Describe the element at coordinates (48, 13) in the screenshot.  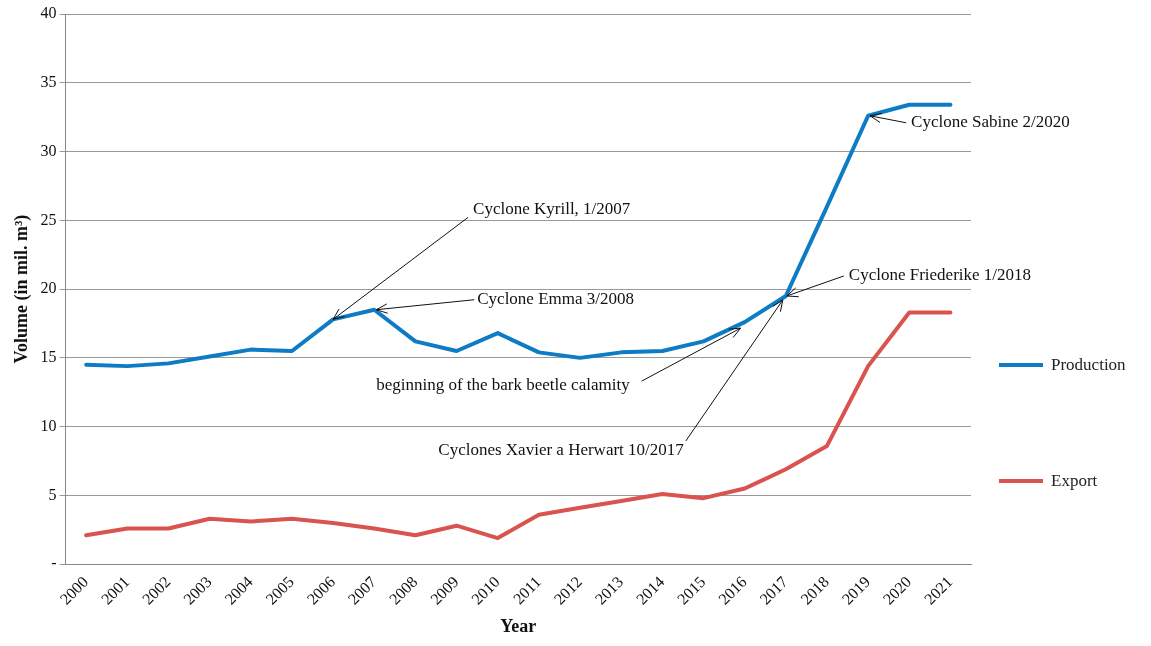
I see `y-tick-label: 40` at that location.